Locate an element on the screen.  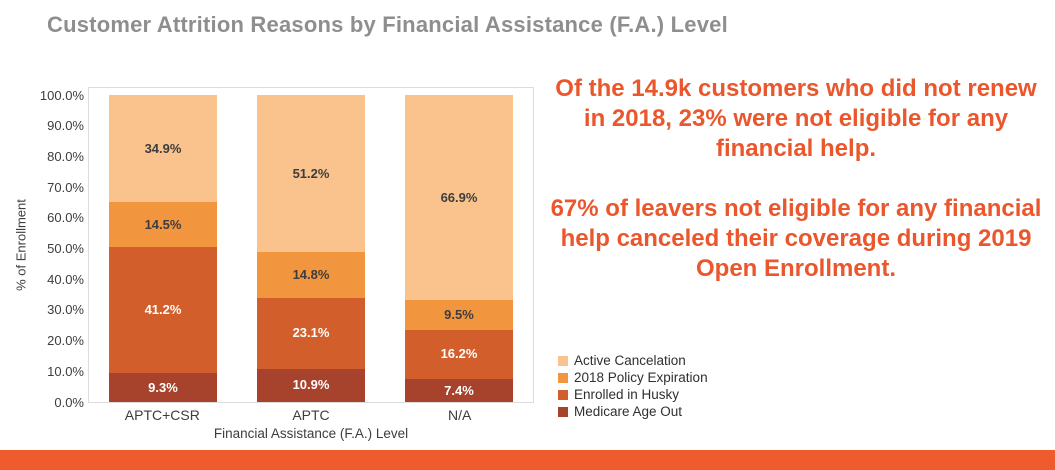
bar-segment: 66.9% is located at coordinates (459, 198).